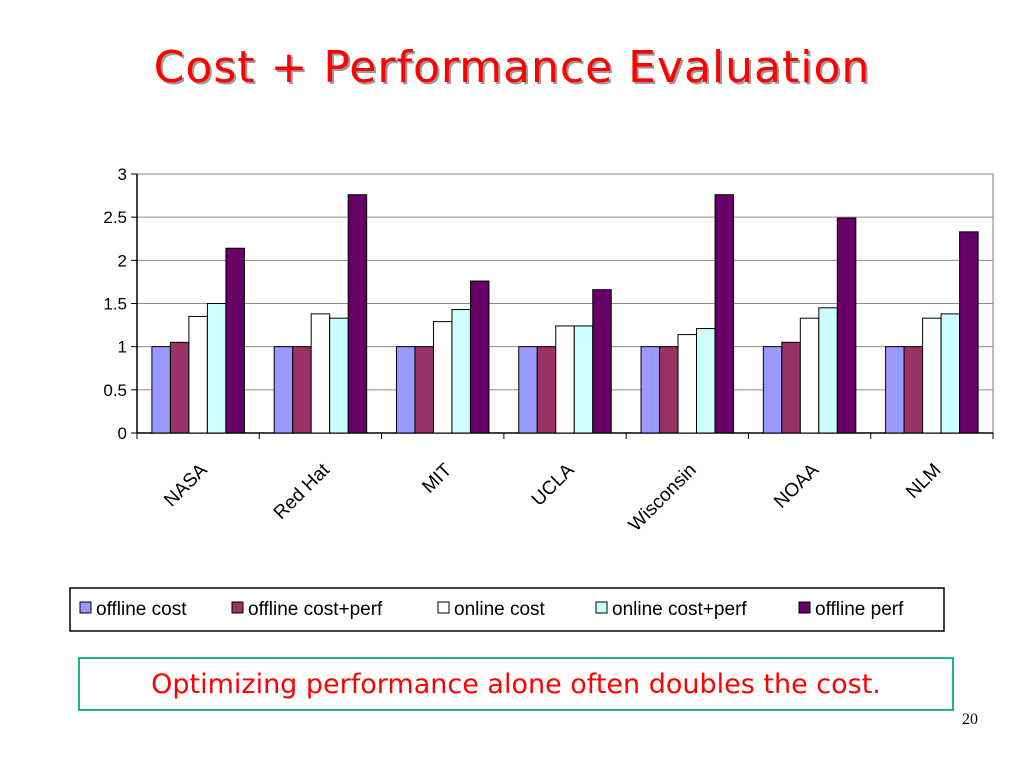 The height and width of the screenshot is (768, 1024). Describe the element at coordinates (500, 609) in the screenshot. I see `legend-label: online cost` at that location.